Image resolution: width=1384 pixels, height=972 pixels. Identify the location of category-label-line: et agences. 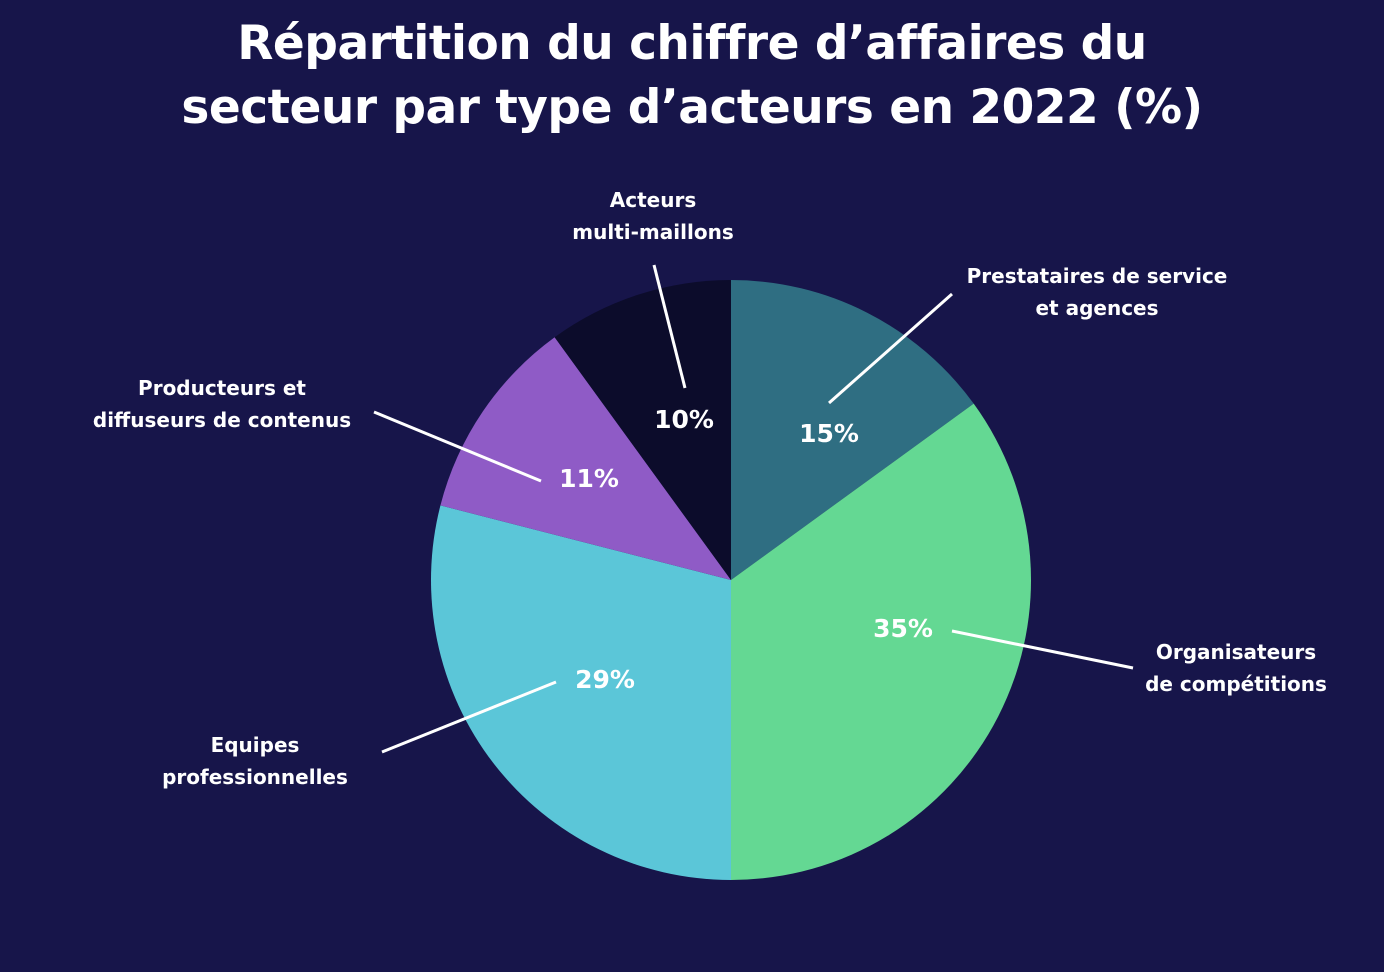
(1096, 308).